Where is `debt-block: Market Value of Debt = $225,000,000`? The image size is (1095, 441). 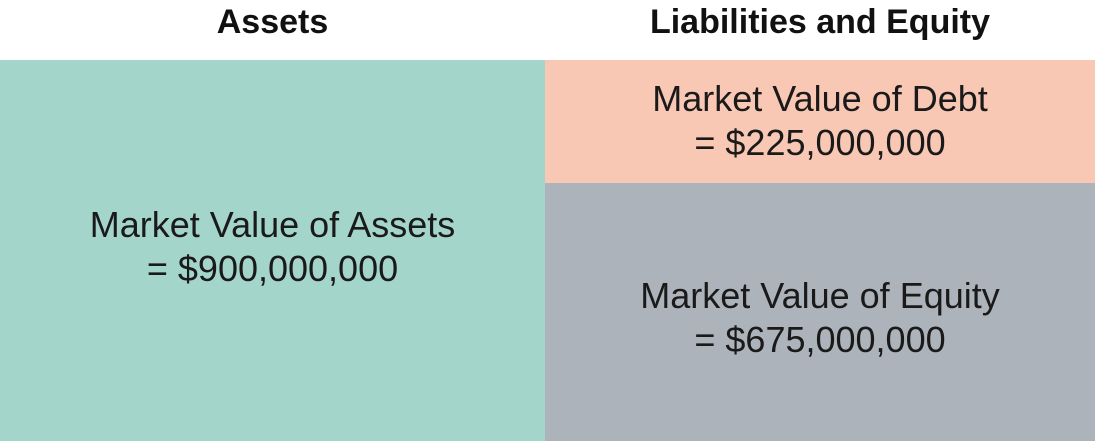
debt-block: Market Value of Debt = $225,000,000 is located at coordinates (820, 121).